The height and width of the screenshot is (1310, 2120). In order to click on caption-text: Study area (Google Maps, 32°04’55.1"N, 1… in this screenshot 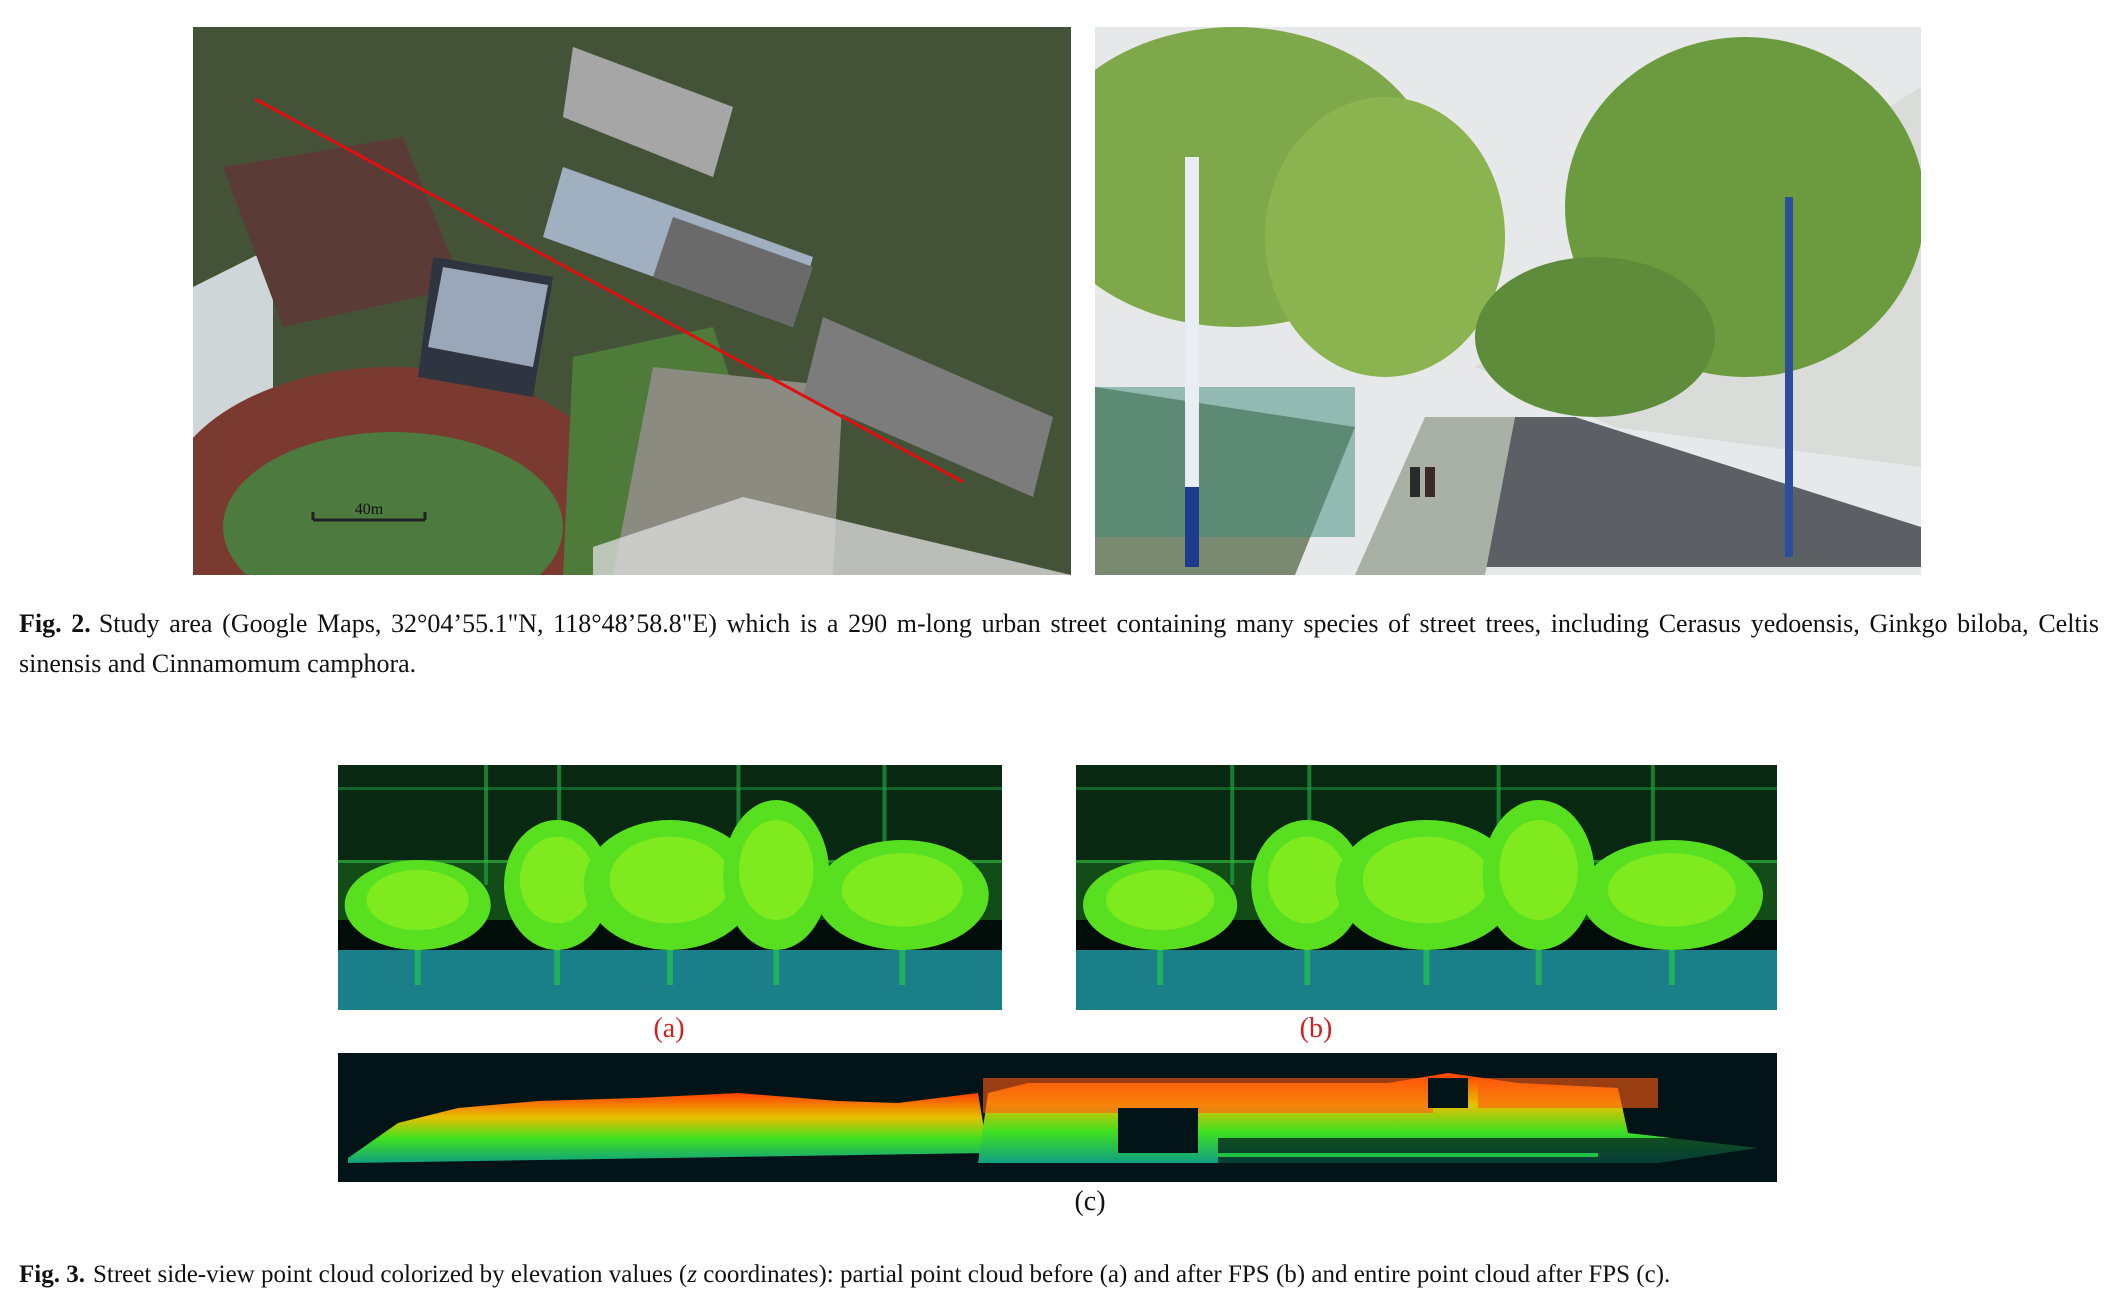, I will do `click(1059, 643)`.